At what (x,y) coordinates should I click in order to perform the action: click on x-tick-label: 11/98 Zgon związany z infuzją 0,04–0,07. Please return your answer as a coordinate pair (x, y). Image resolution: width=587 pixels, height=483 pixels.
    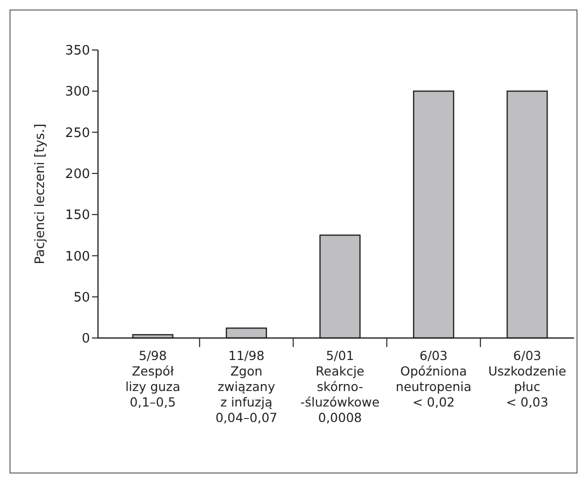
    Looking at the image, I should click on (246, 386).